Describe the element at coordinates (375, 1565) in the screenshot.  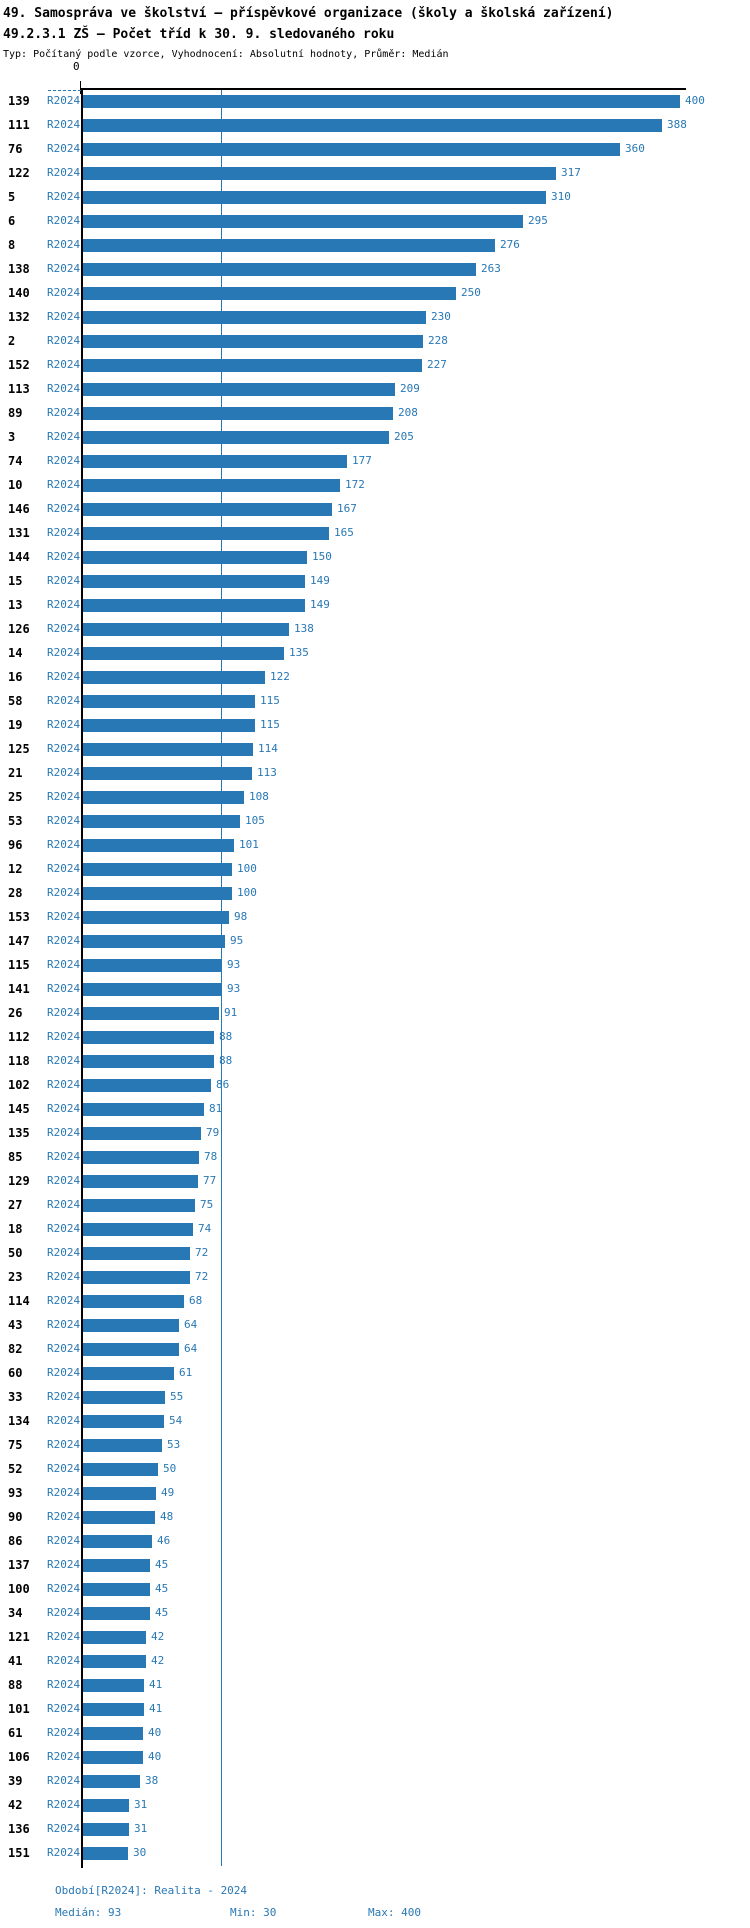
I see `chart-row: 137 R2024 45` at that location.